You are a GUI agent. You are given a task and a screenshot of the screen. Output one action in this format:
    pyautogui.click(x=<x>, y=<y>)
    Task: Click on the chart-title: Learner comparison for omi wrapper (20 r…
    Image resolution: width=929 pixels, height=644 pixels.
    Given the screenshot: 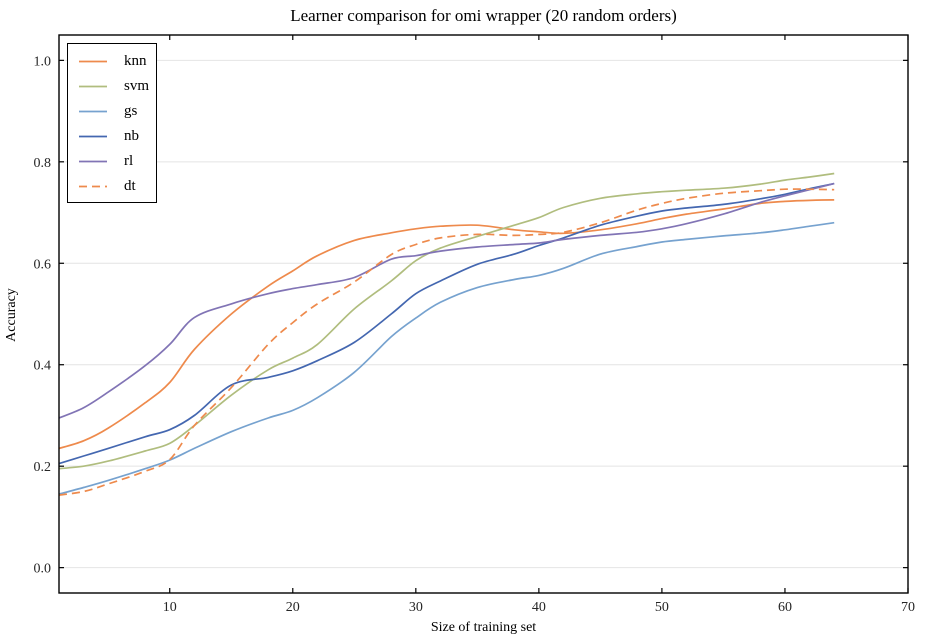 What is the action you would take?
    pyautogui.click(x=483, y=15)
    